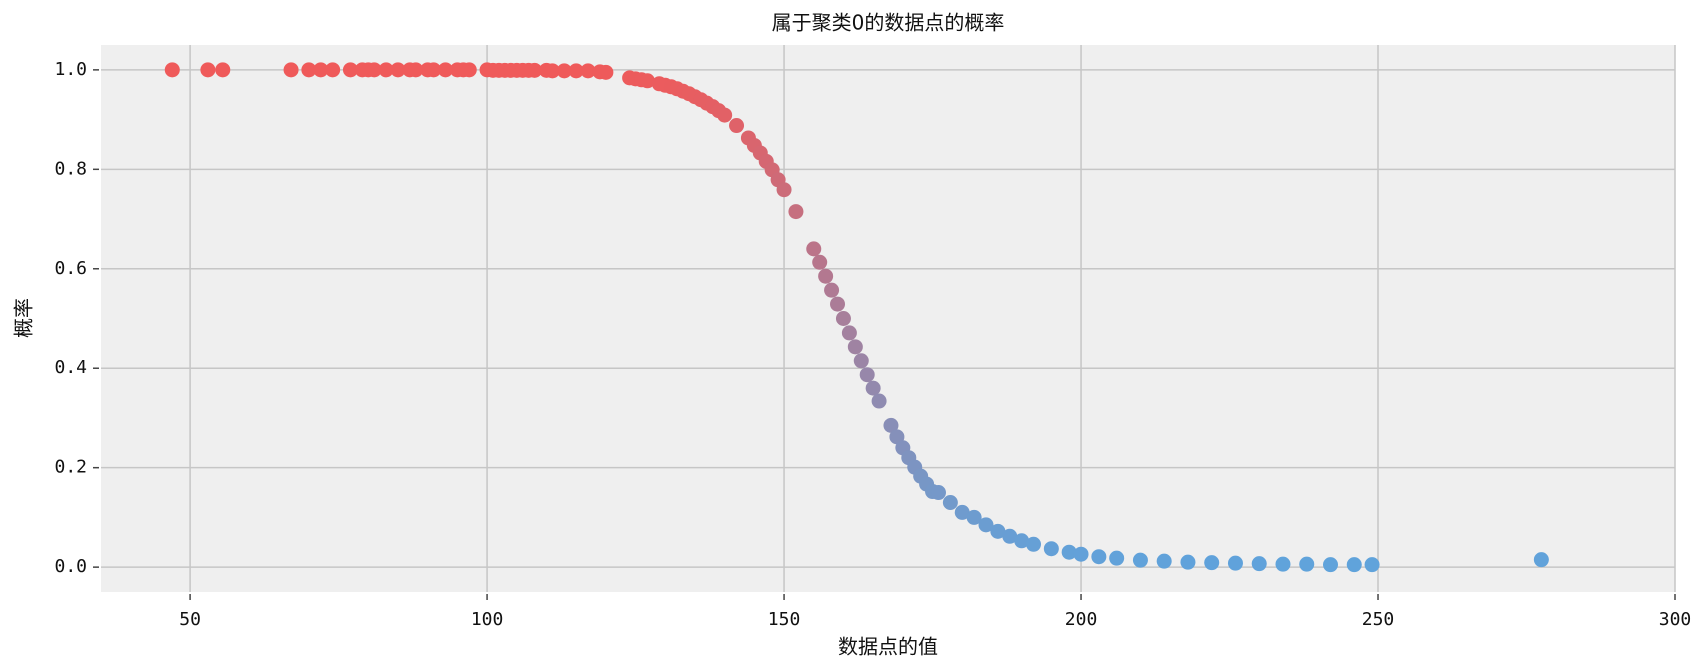 Image resolution: width=1700 pixels, height=672 pixels. Describe the element at coordinates (888, 23) in the screenshot. I see `chart-title: 属于聚类0的数据点的概率` at that location.